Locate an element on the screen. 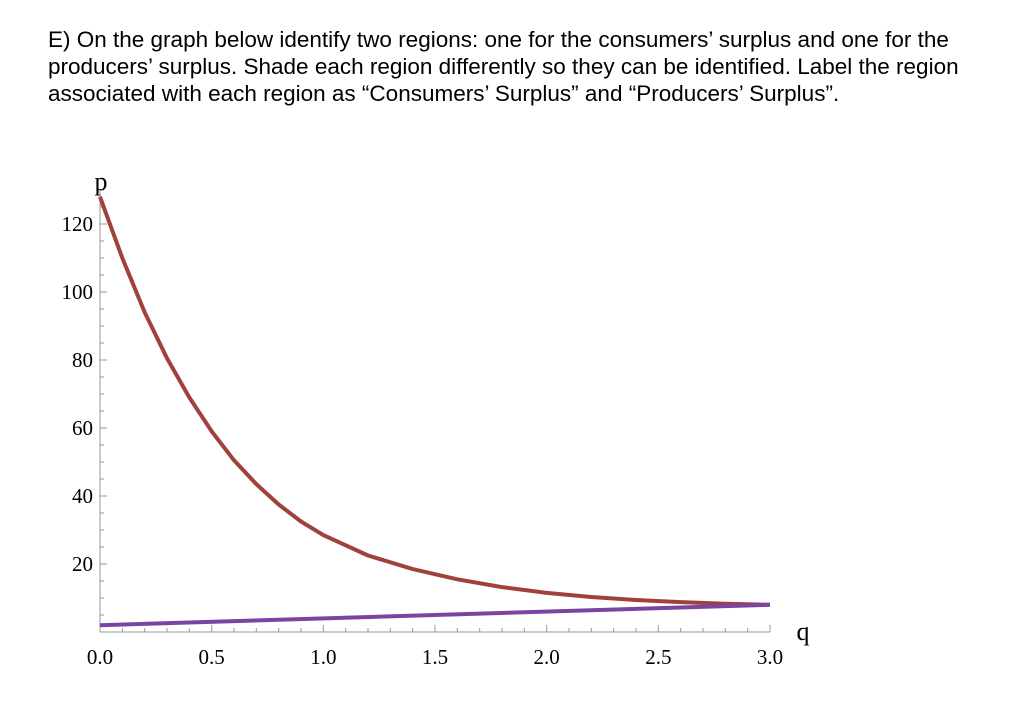 This screenshot has height=702, width=1024. x-tick-label: 3.0 is located at coordinates (770, 657).